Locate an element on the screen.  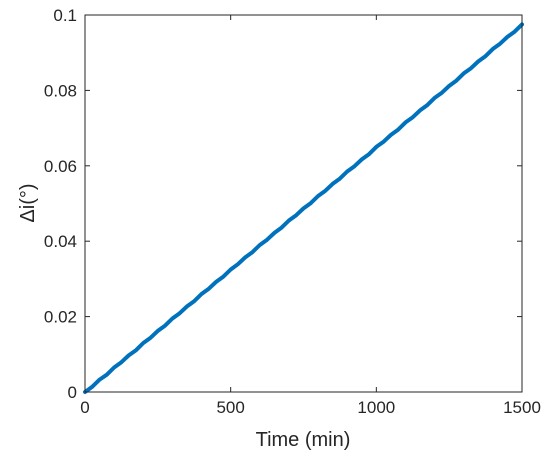
y-tick-label: 0.04 is located at coordinates (60, 241).